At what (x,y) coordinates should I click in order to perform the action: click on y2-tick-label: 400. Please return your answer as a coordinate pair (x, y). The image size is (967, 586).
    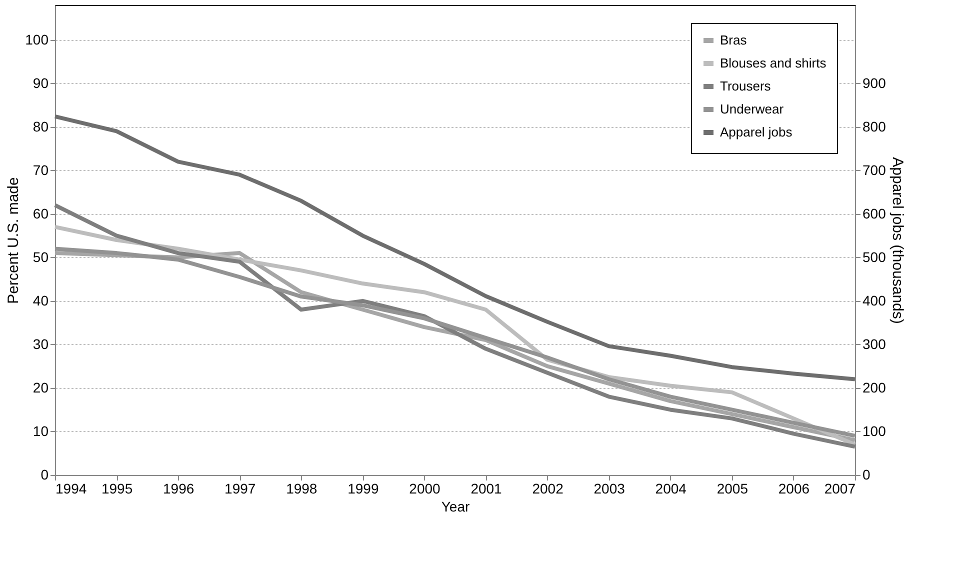
    Looking at the image, I should click on (874, 300).